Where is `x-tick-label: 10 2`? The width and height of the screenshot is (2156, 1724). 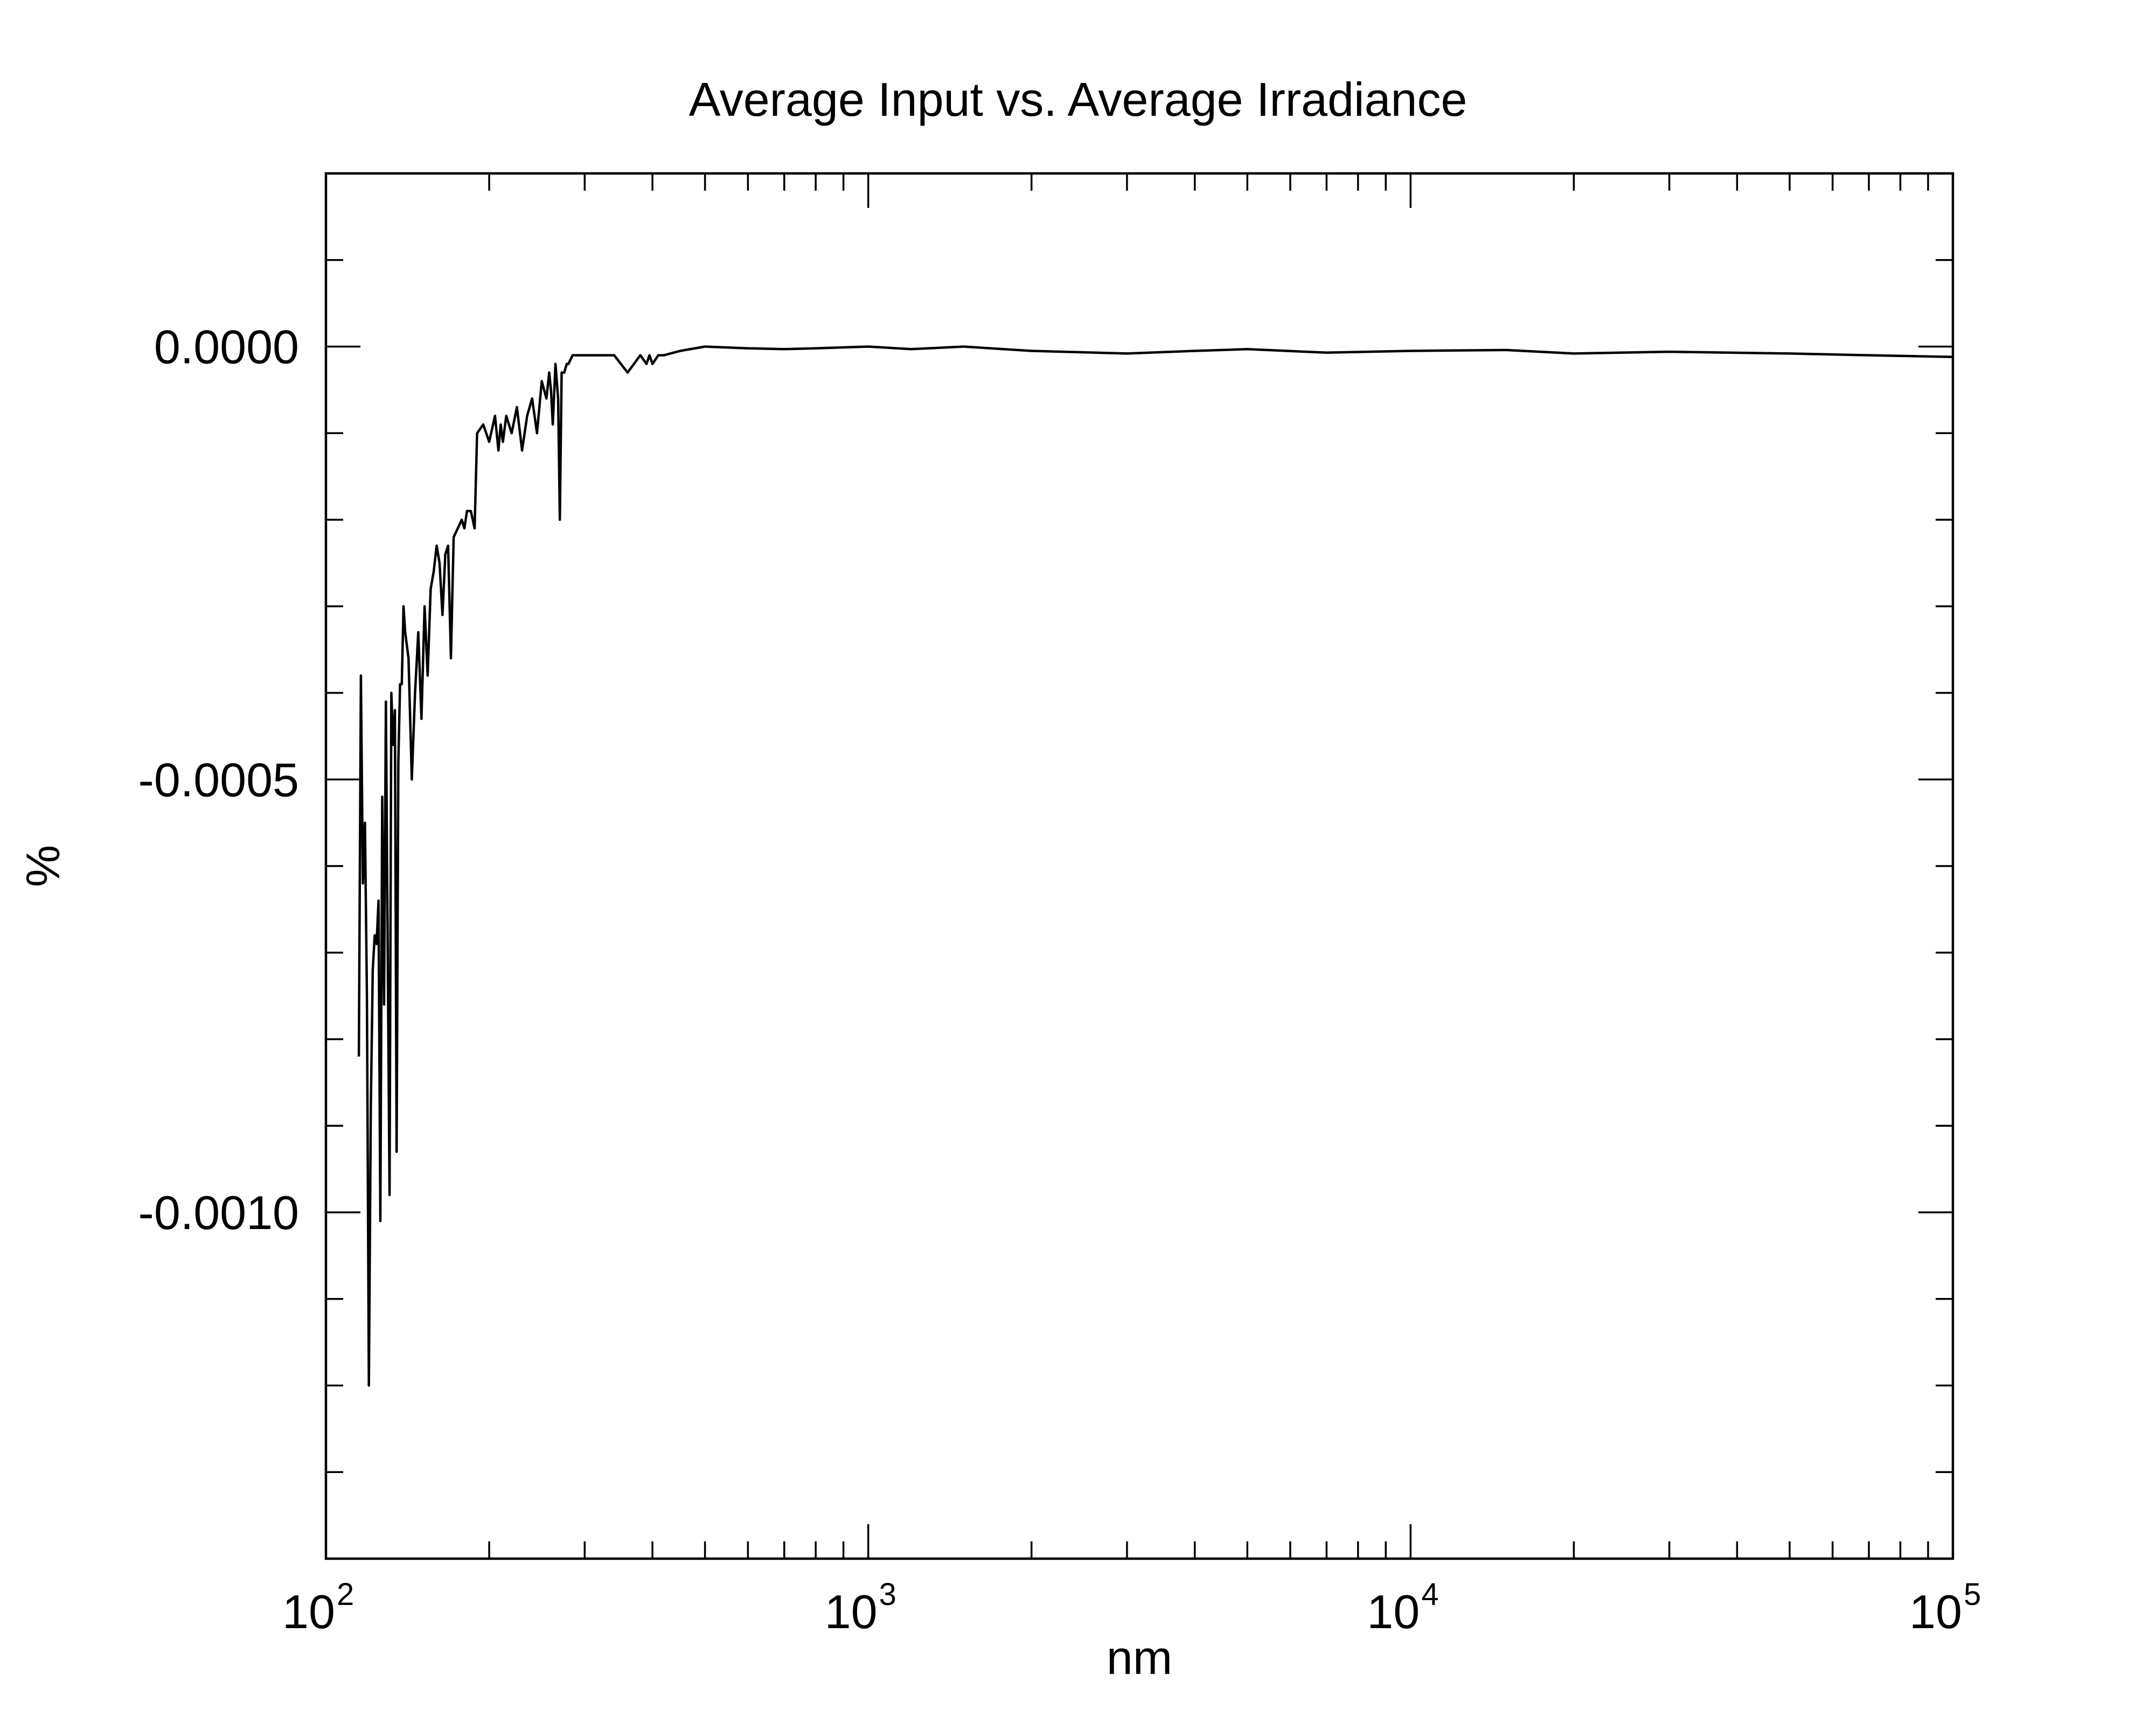
x-tick-label: 10 2 is located at coordinates (318, 1607).